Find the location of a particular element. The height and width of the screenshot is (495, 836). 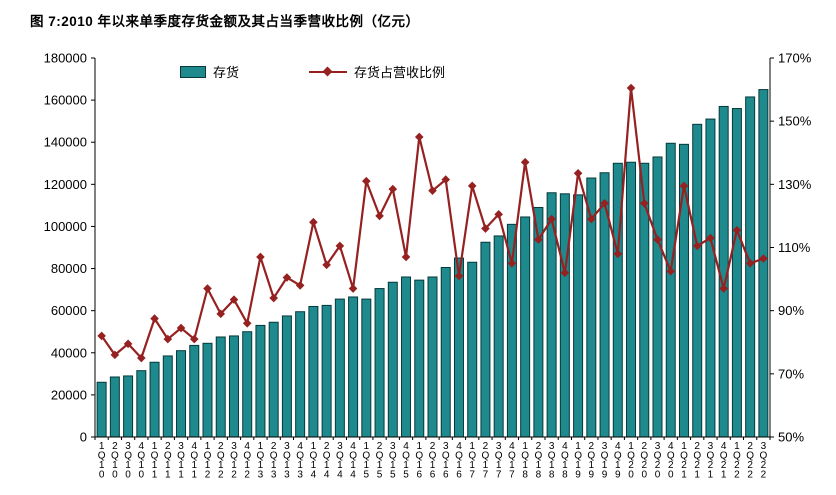

legend-label-inventory: 存货 is located at coordinates (226, 72).